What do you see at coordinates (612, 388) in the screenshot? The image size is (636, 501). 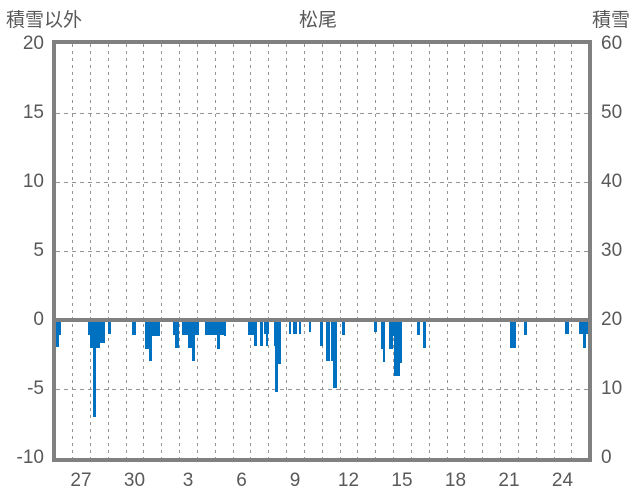 I see `right-axis-tick-label: 10` at bounding box center [612, 388].